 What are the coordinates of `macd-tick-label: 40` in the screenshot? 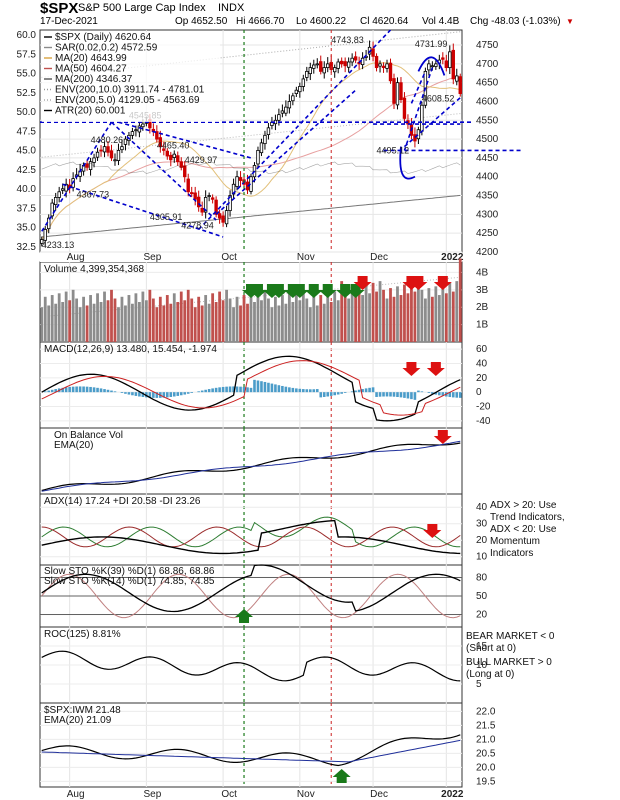 It's located at (482, 364).